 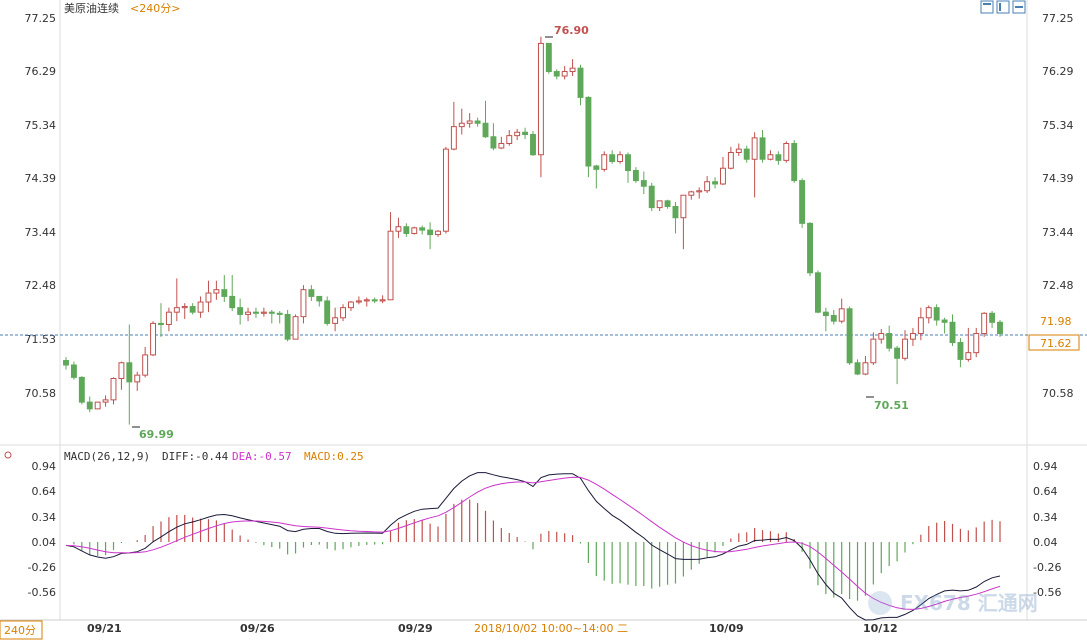 I want to click on macd-tick: -0.26, so click(x=42, y=567).